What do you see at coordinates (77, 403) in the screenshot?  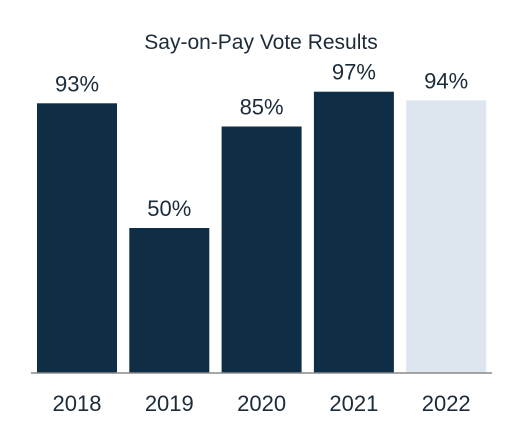 I see `x-tick-label-2018: 2018` at bounding box center [77, 403].